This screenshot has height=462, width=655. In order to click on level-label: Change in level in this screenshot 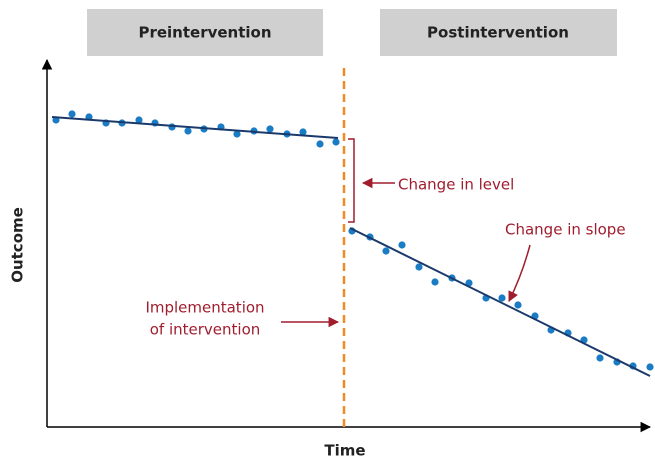, I will do `click(456, 185)`.